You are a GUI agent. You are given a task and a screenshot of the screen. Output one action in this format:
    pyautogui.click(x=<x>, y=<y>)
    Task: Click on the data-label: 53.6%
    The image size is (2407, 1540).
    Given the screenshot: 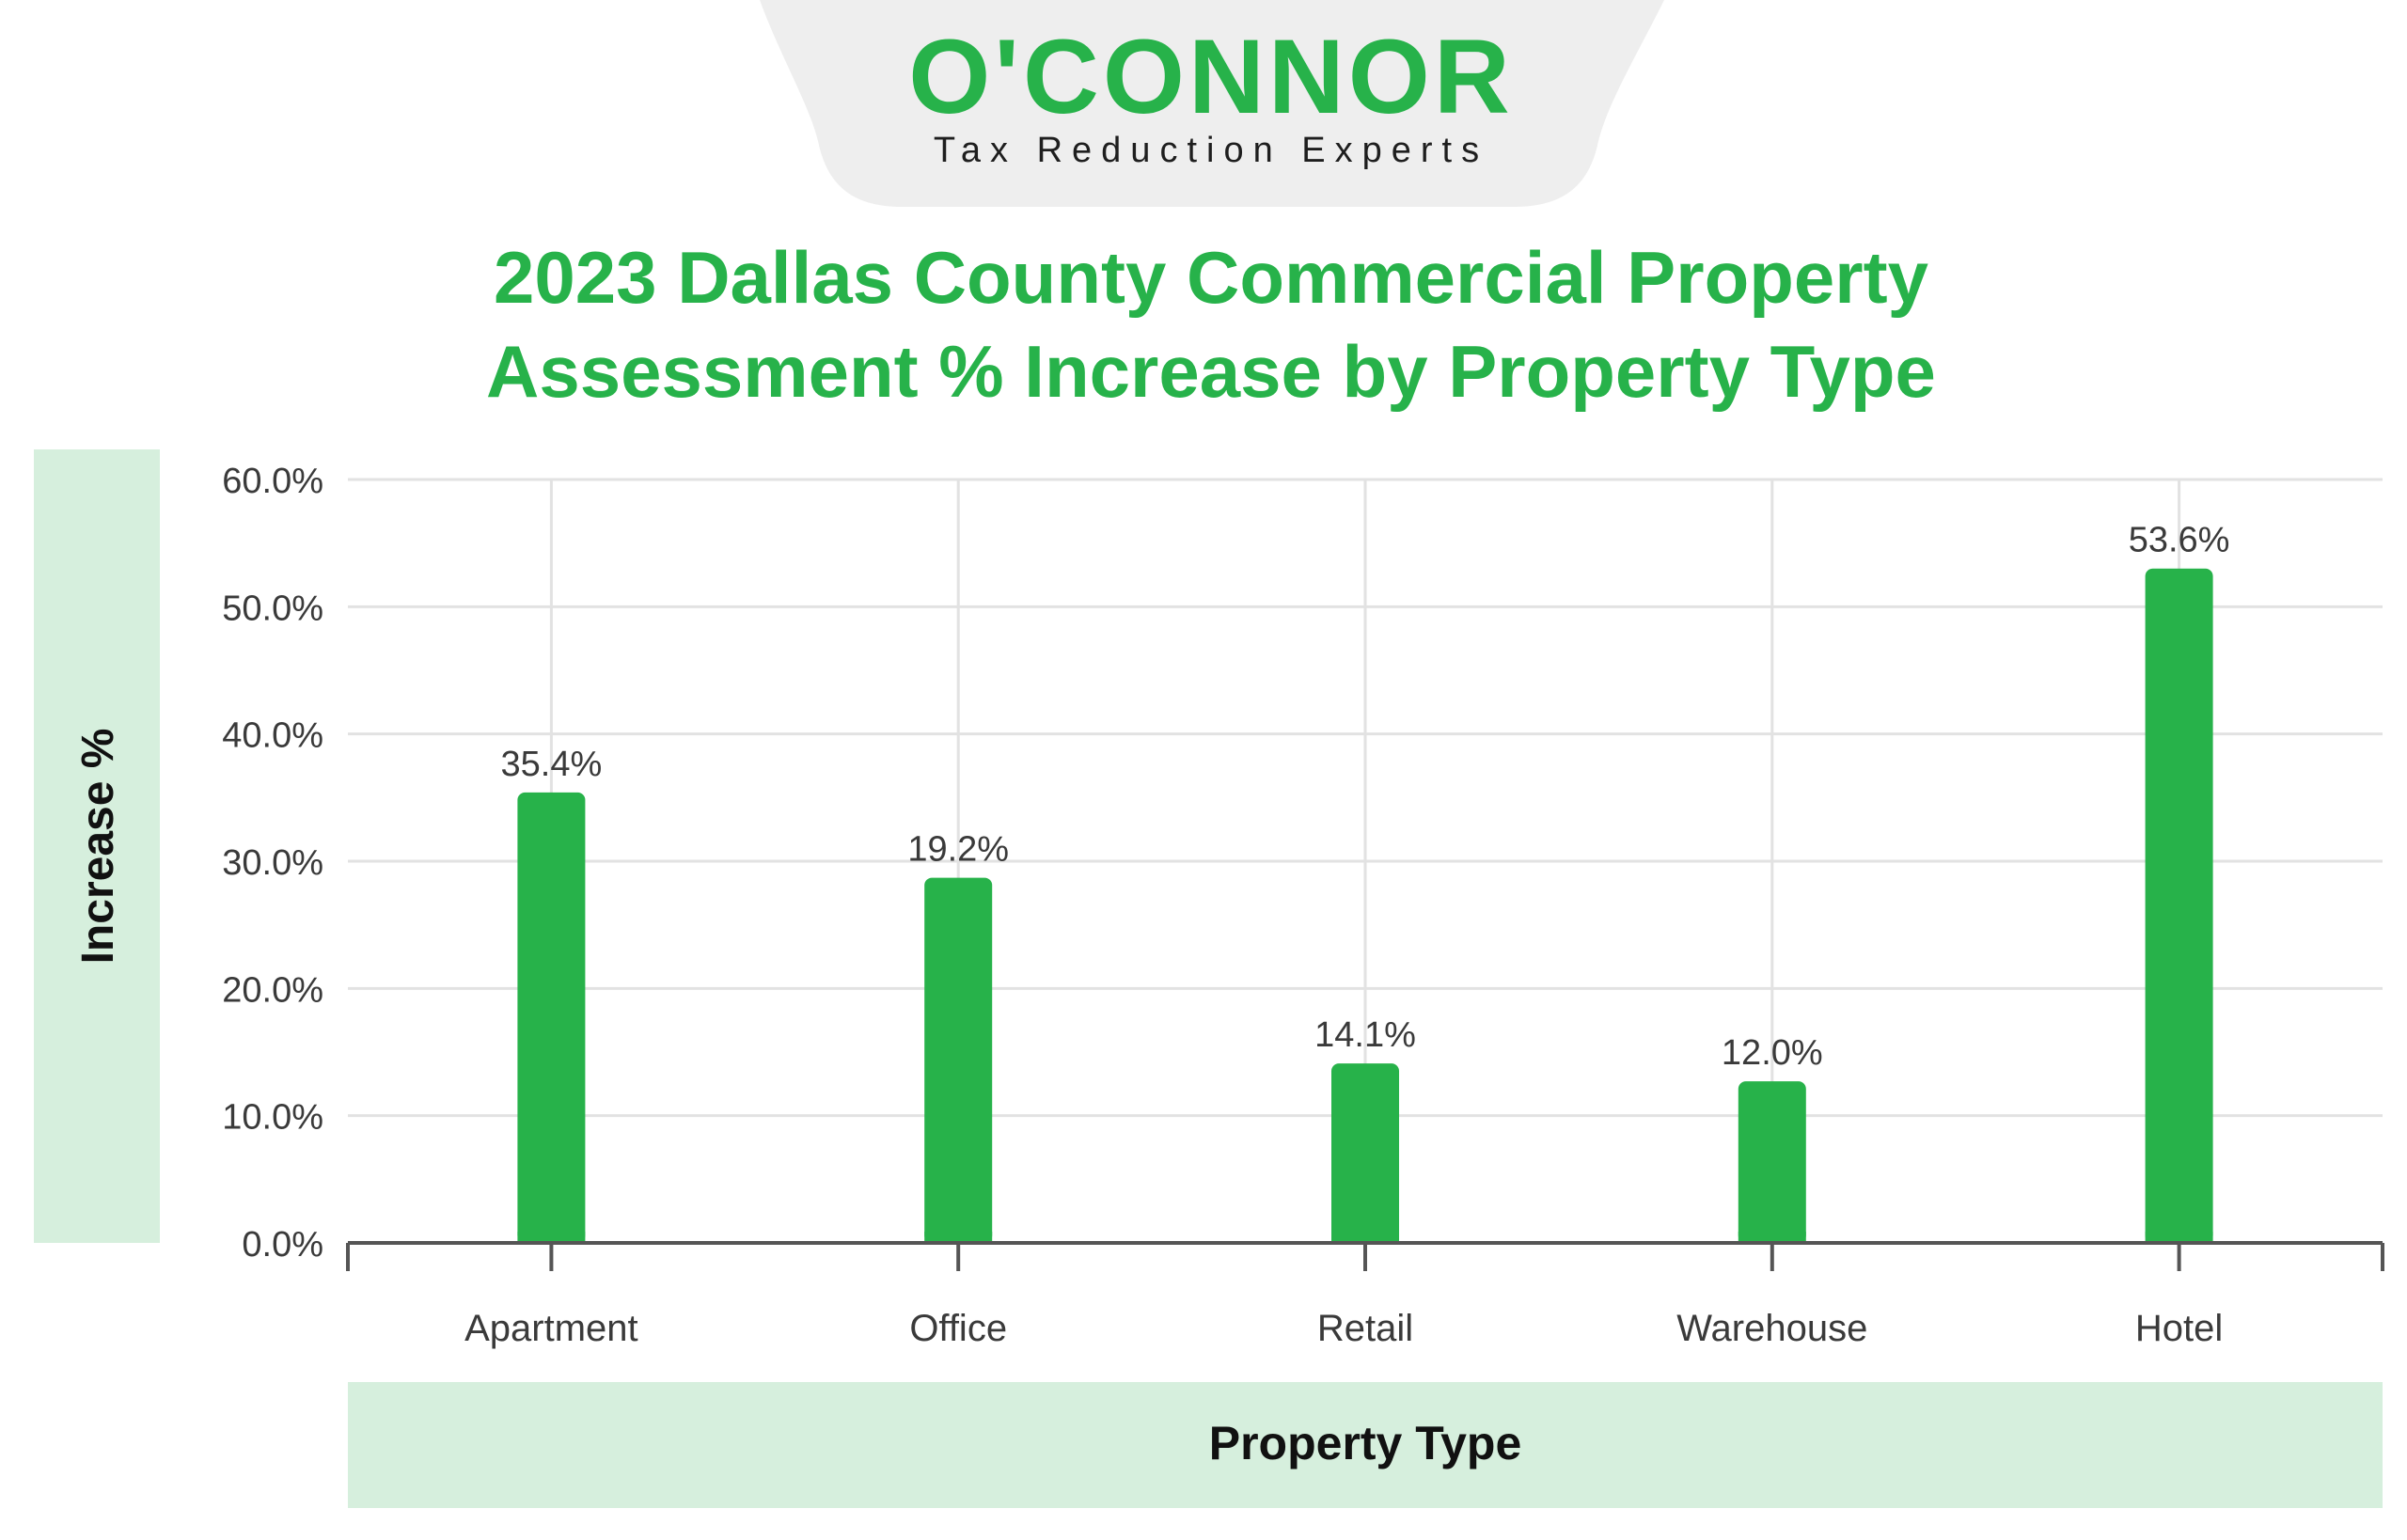 What is the action you would take?
    pyautogui.click(x=2179, y=541)
    